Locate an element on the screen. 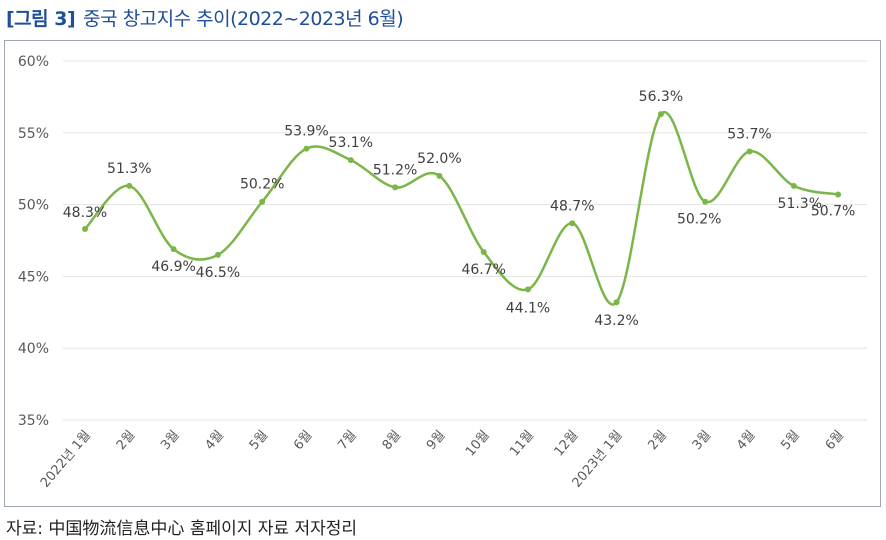 This screenshot has width=886, height=540. data-label: 44.1% is located at coordinates (528, 308).